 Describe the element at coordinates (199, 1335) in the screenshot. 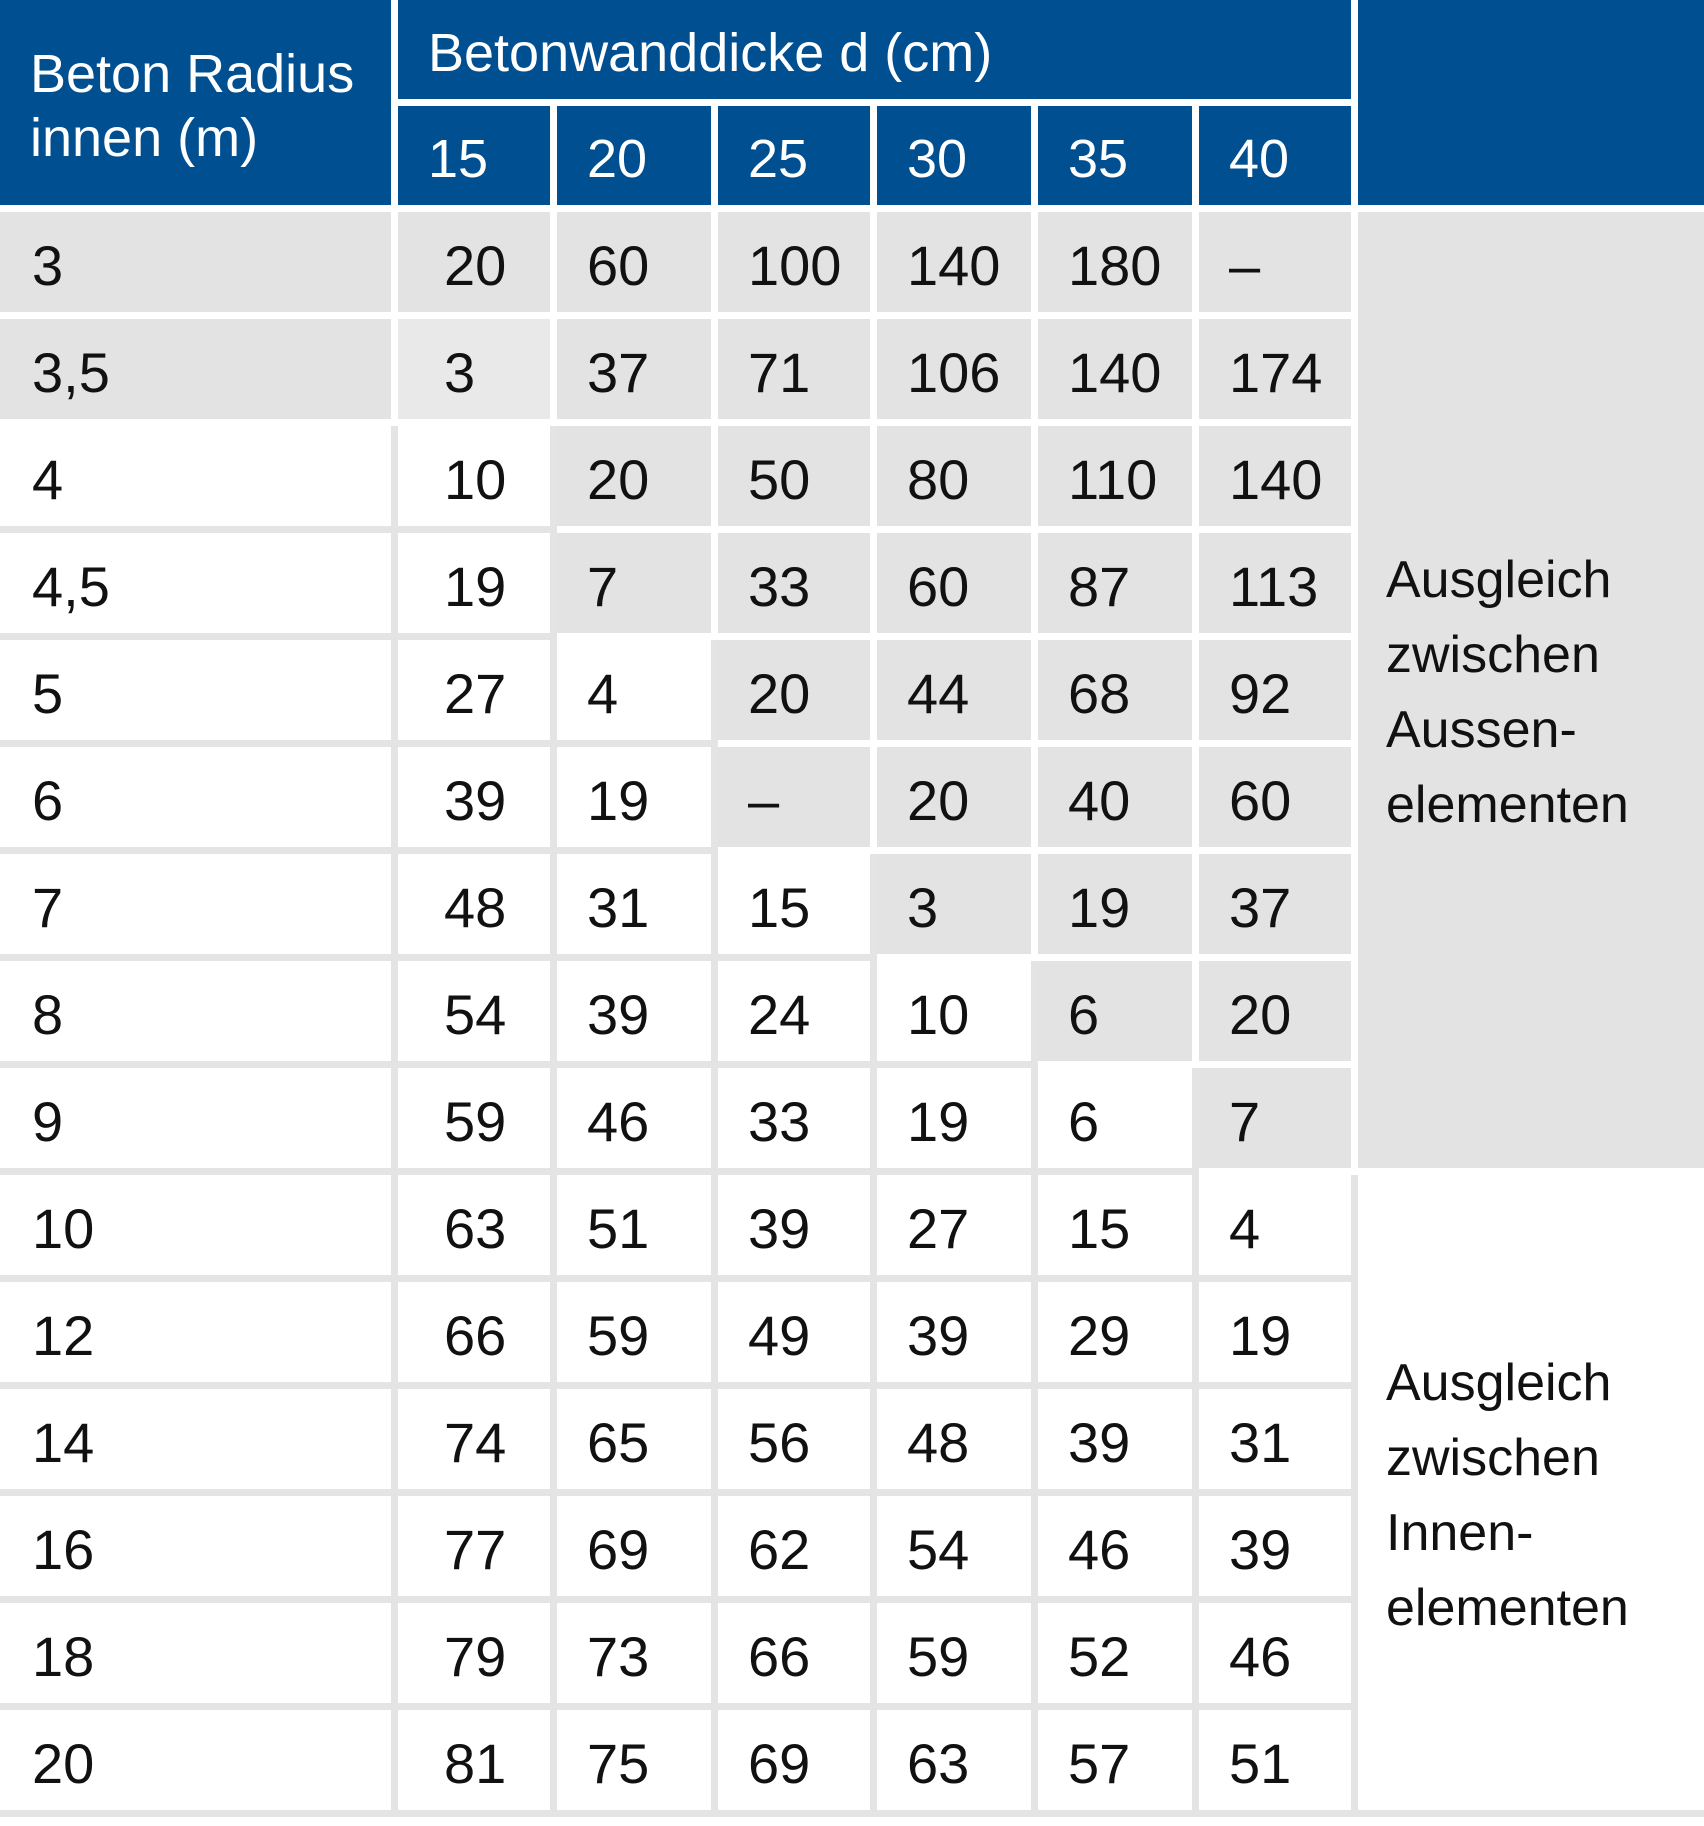

I see `radius-cell: 12` at that location.